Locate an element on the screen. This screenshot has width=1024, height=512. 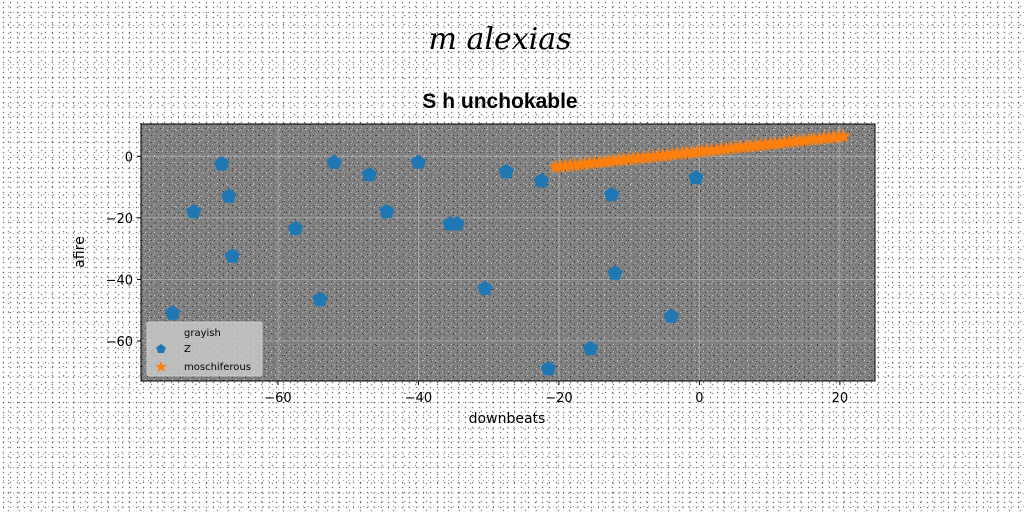
y-axis-ticks: −60 −40 −20 0 is located at coordinates (123, 250).